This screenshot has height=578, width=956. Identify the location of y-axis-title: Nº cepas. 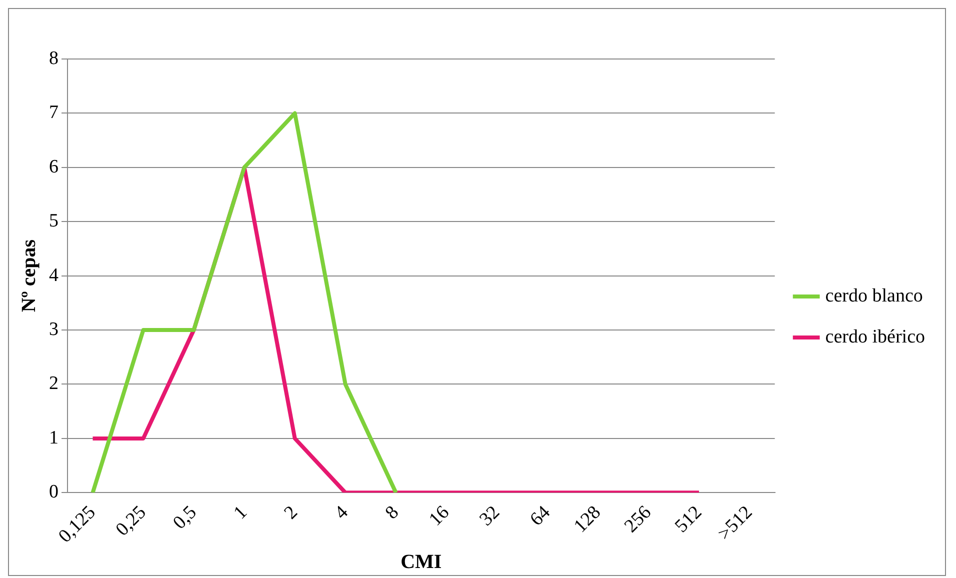
(29, 275).